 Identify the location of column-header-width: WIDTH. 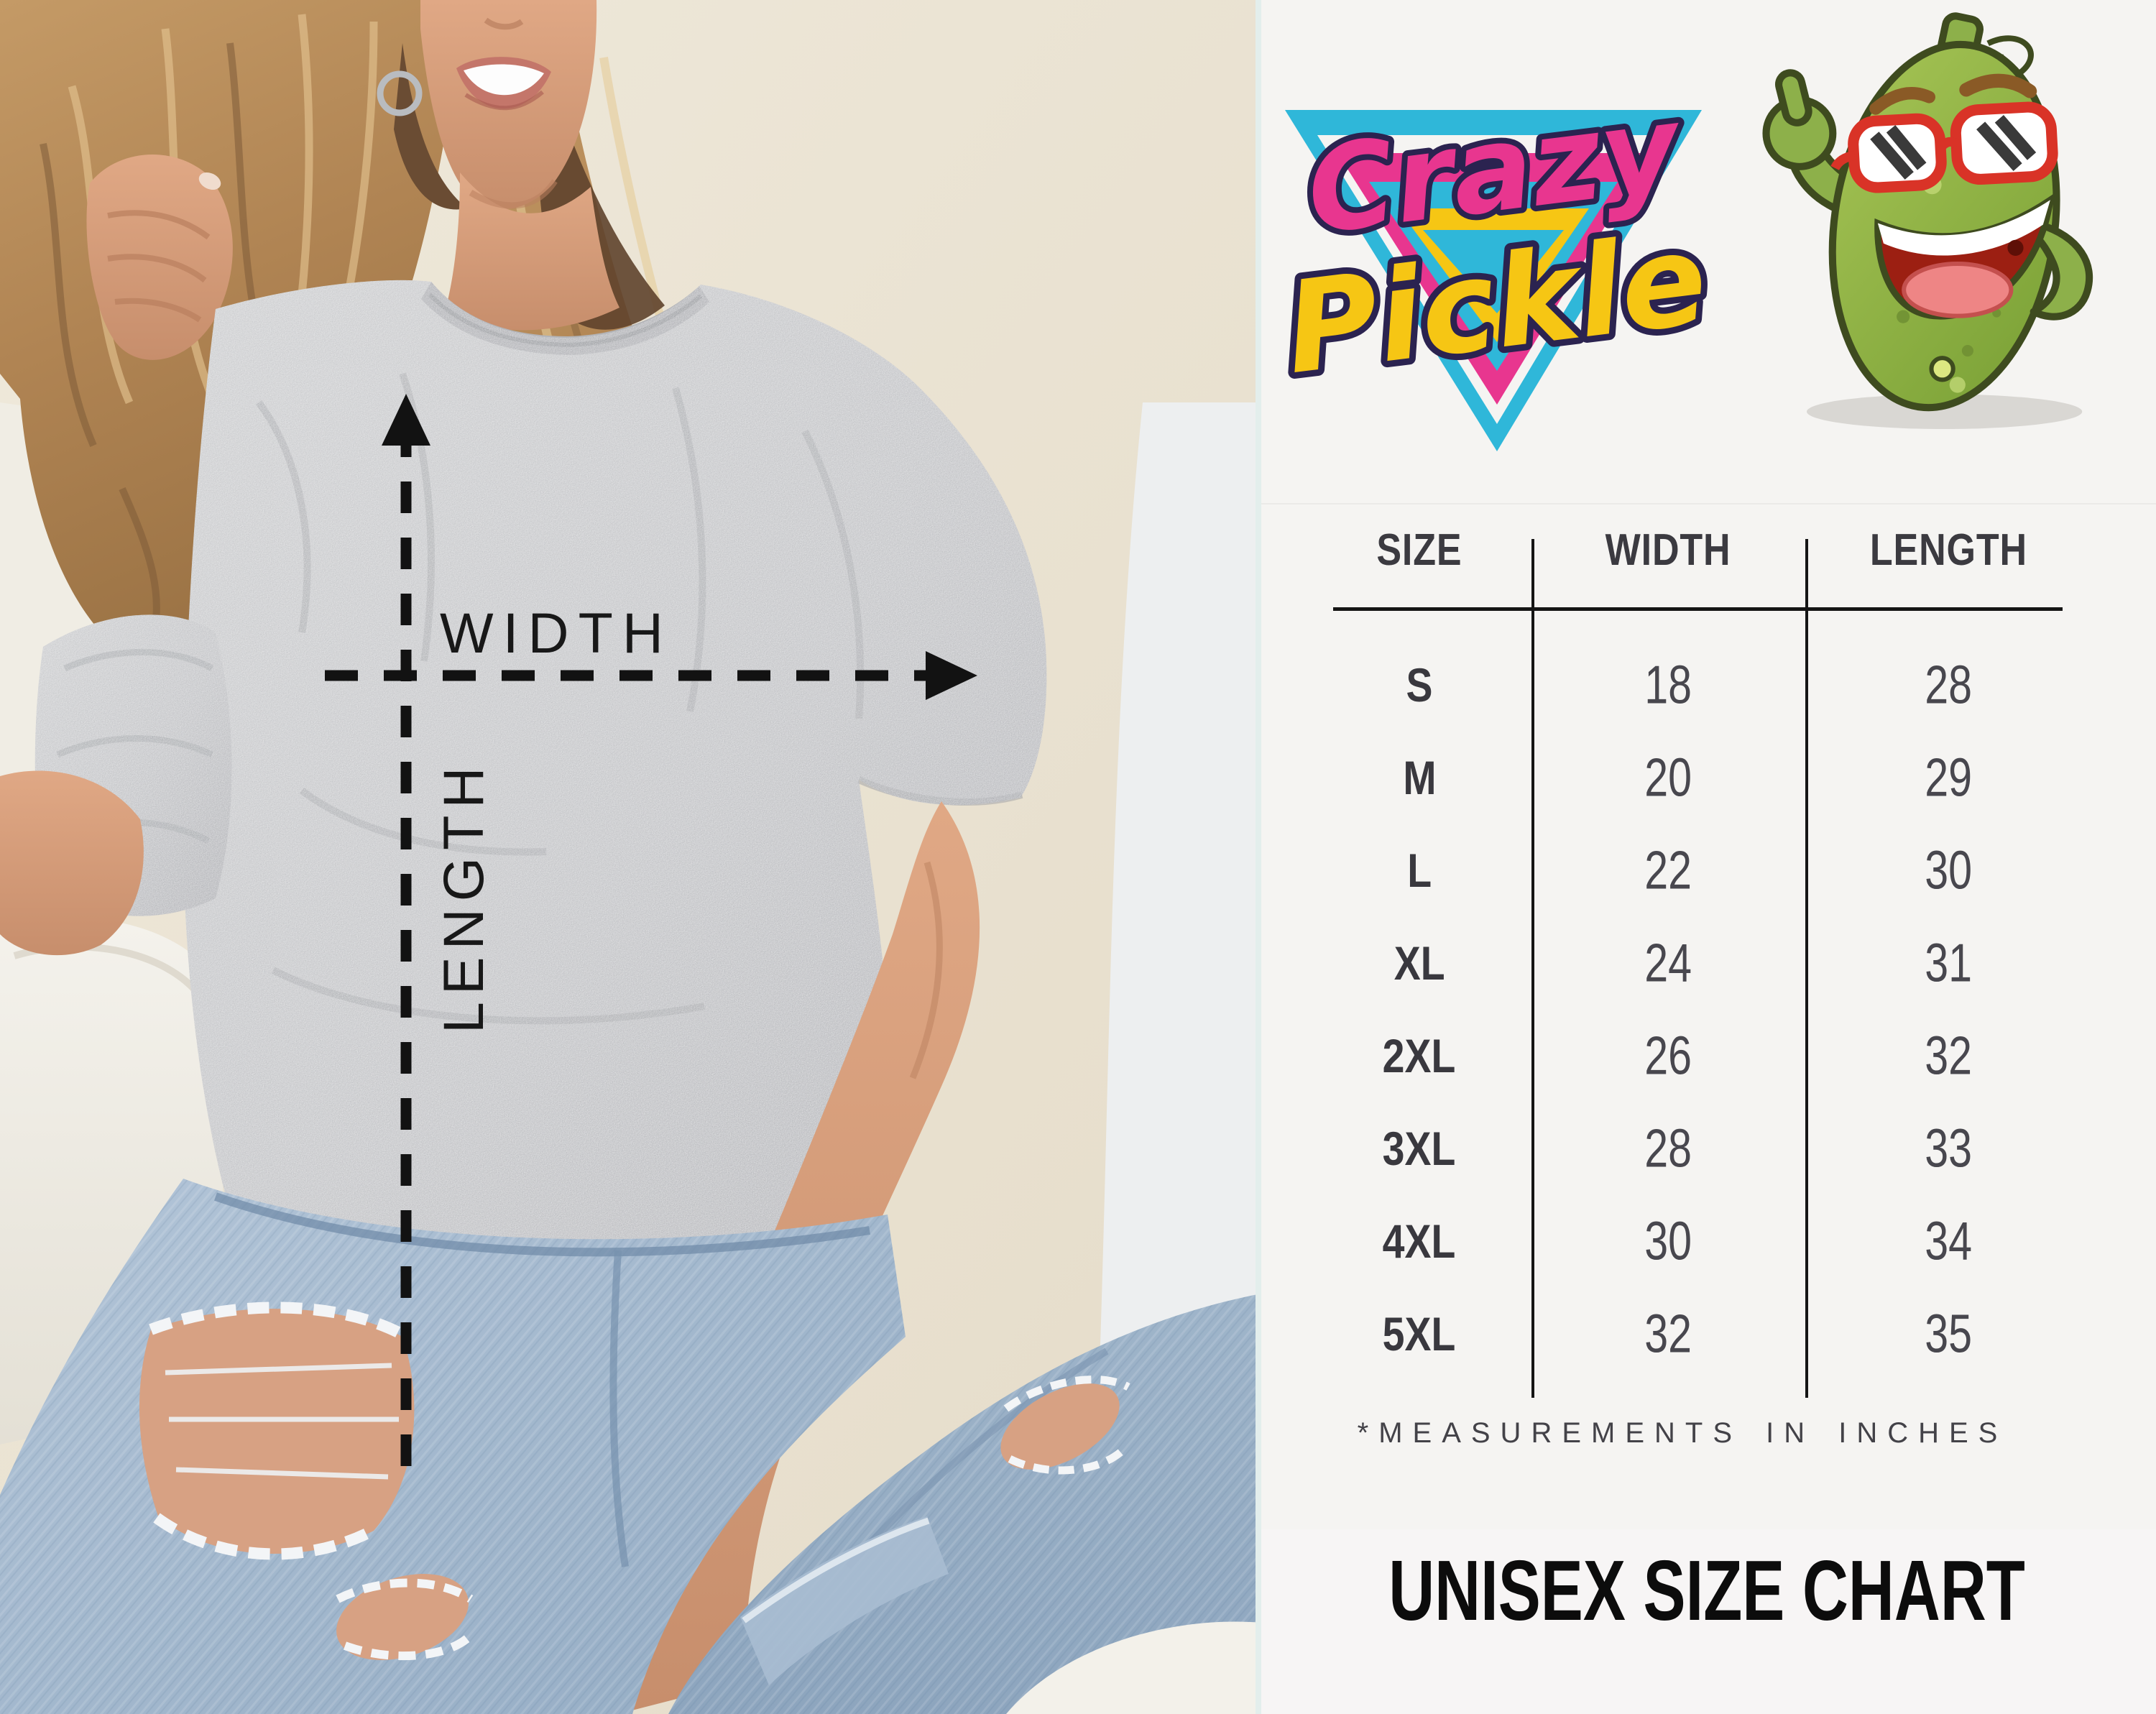
(1668, 550).